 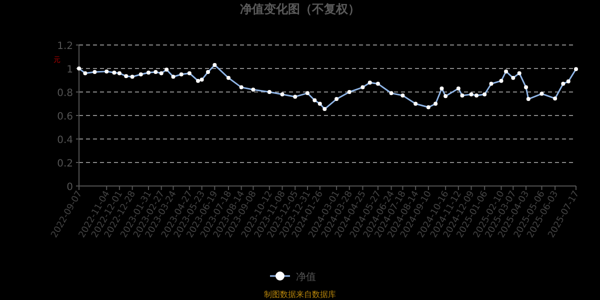 What do you see at coordinates (65, 93) in the screenshot?
I see `y-tick-label: 0.8` at bounding box center [65, 93].